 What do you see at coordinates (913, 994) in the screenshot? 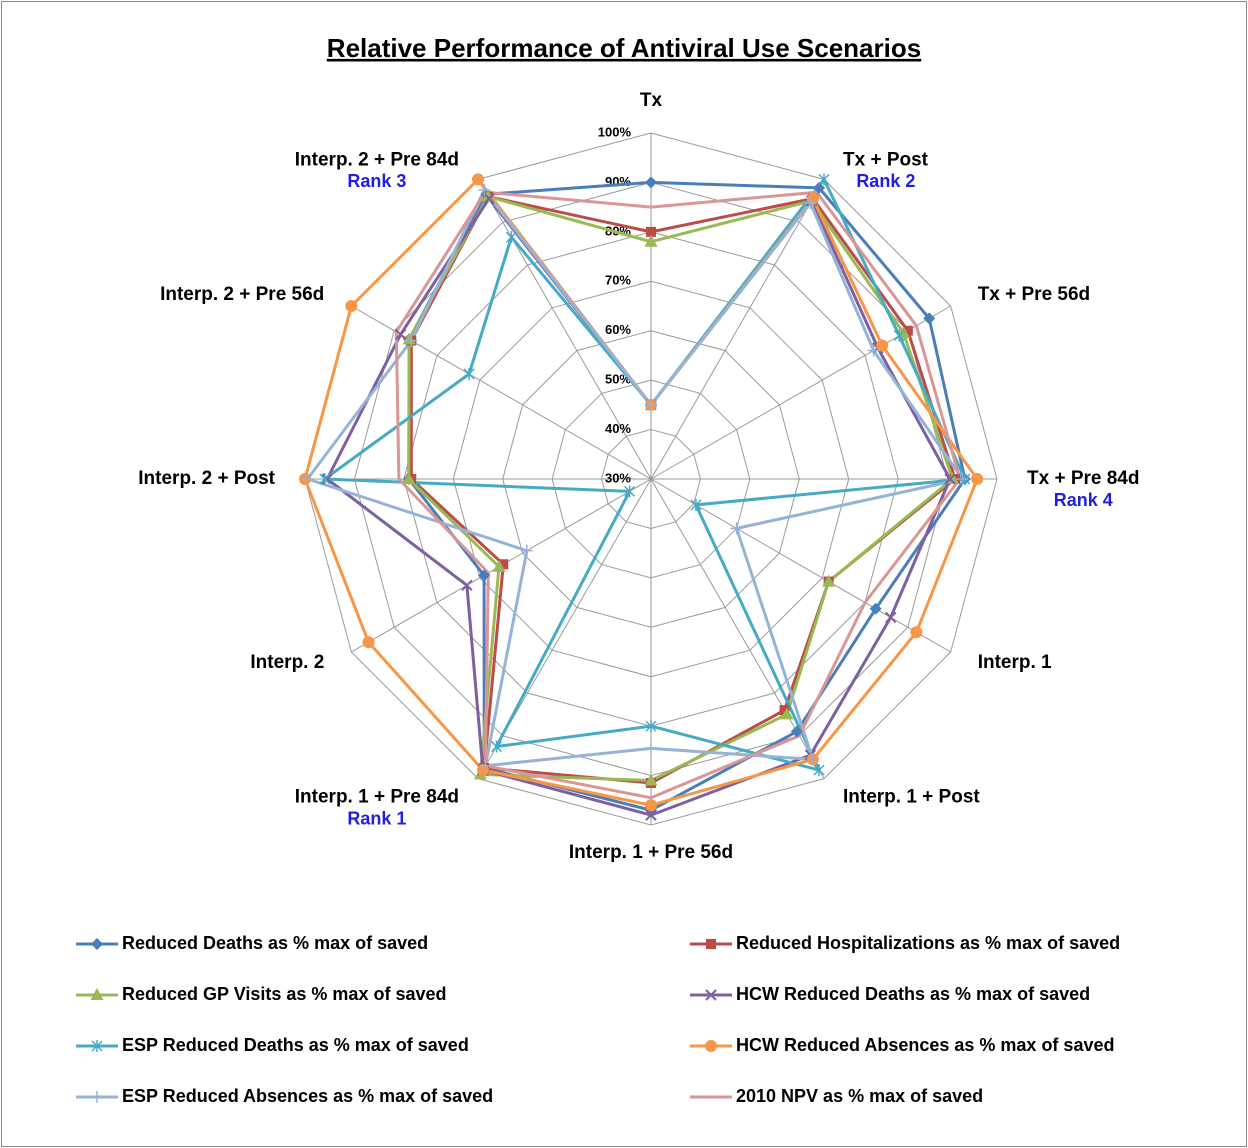
I see `legend-label: HCW Reduced Deaths as % max of saved` at bounding box center [913, 994].